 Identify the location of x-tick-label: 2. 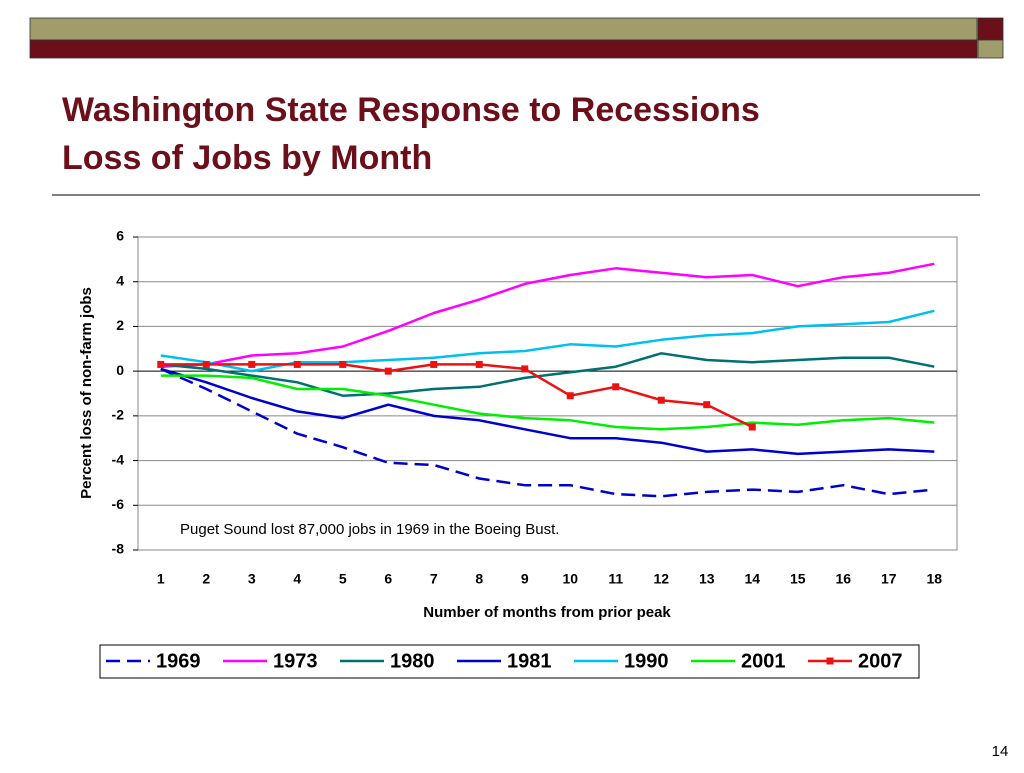
(206, 579).